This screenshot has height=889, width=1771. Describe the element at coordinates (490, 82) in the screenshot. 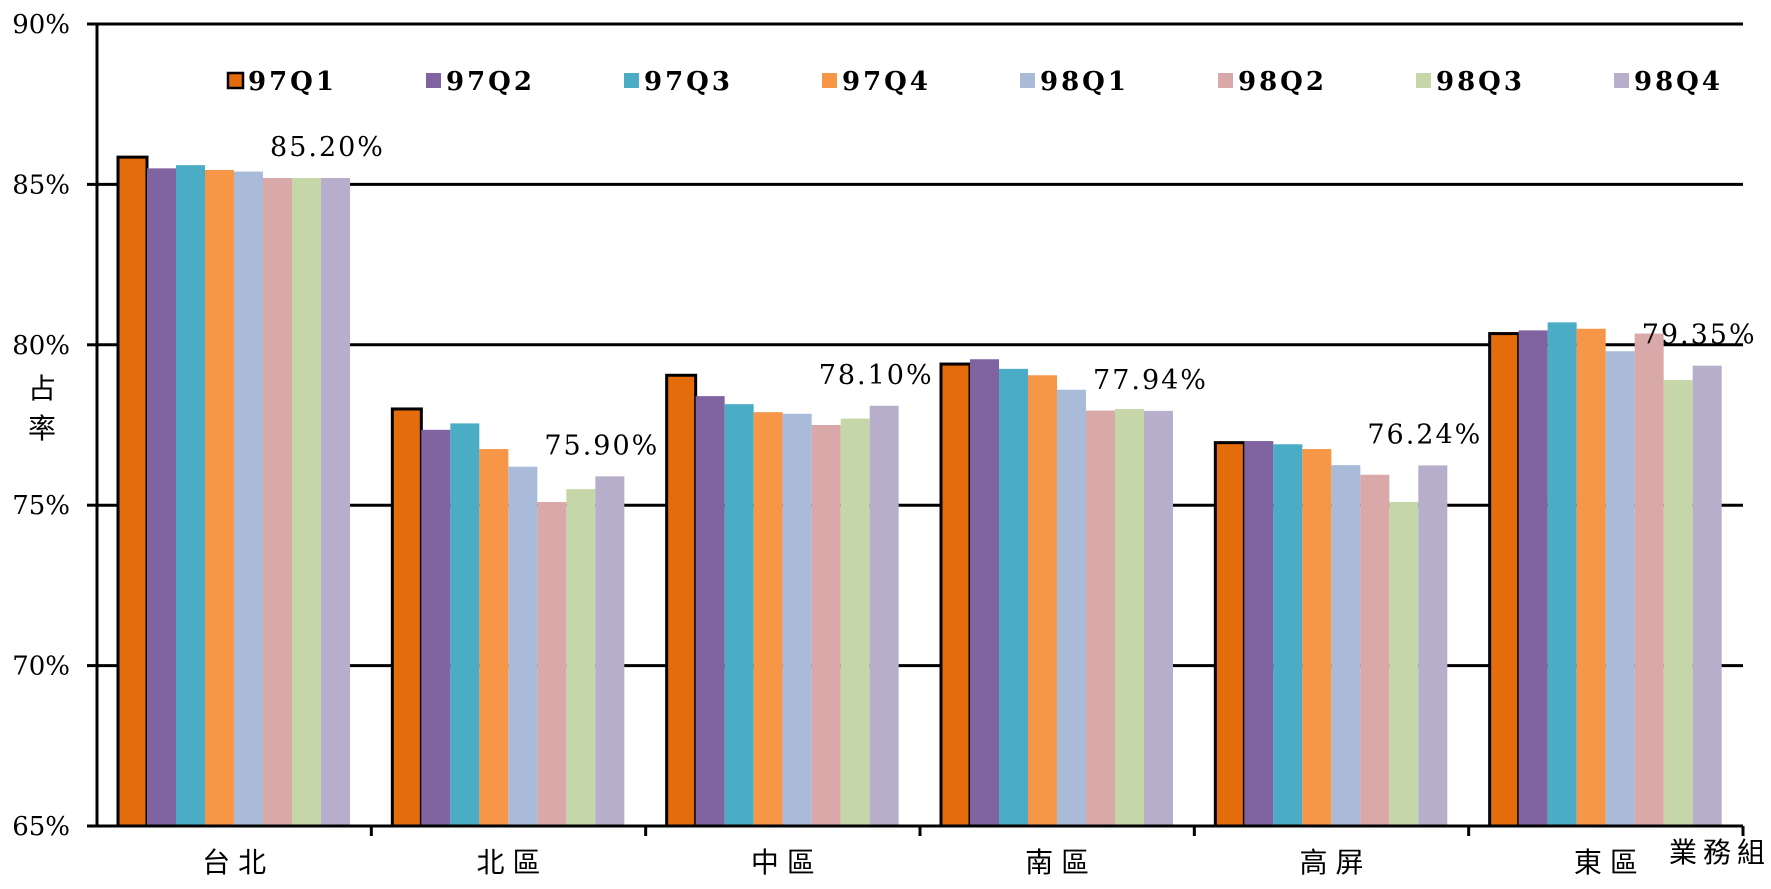

I see `legend-label: 97Q2` at that location.